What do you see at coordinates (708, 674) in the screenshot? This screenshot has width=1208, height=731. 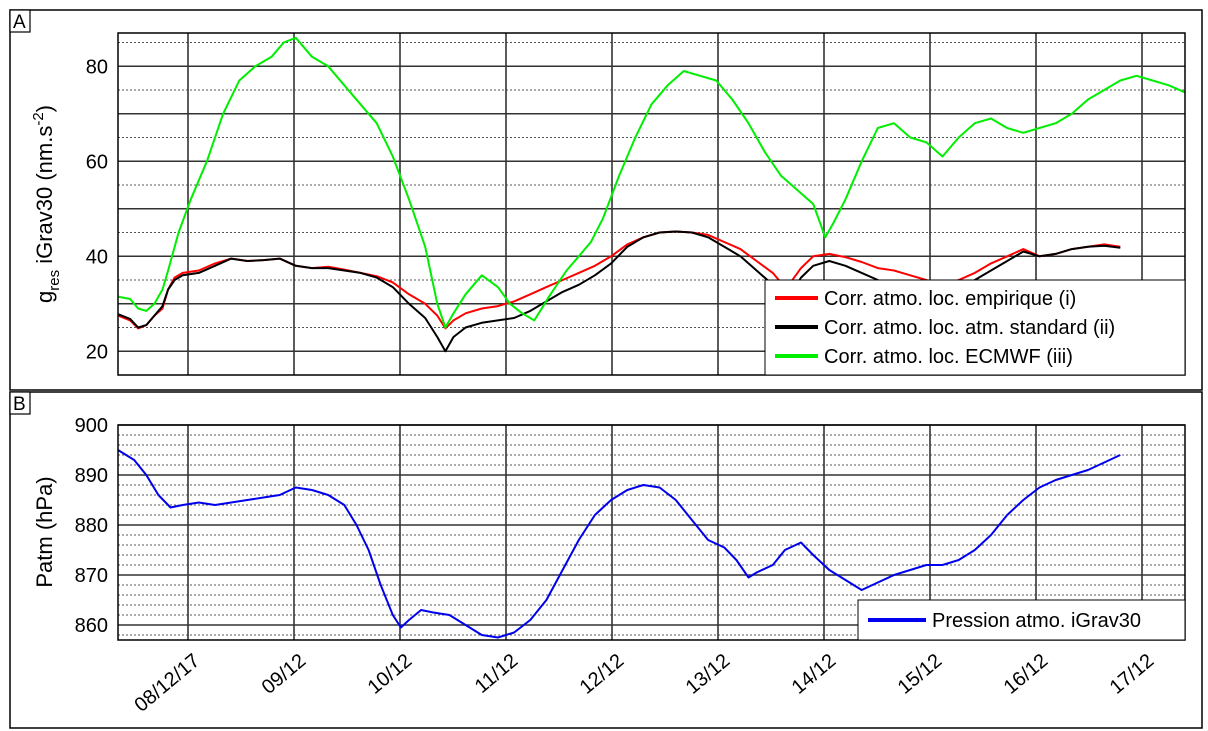 I see `x-tick-label: 13/12` at bounding box center [708, 674].